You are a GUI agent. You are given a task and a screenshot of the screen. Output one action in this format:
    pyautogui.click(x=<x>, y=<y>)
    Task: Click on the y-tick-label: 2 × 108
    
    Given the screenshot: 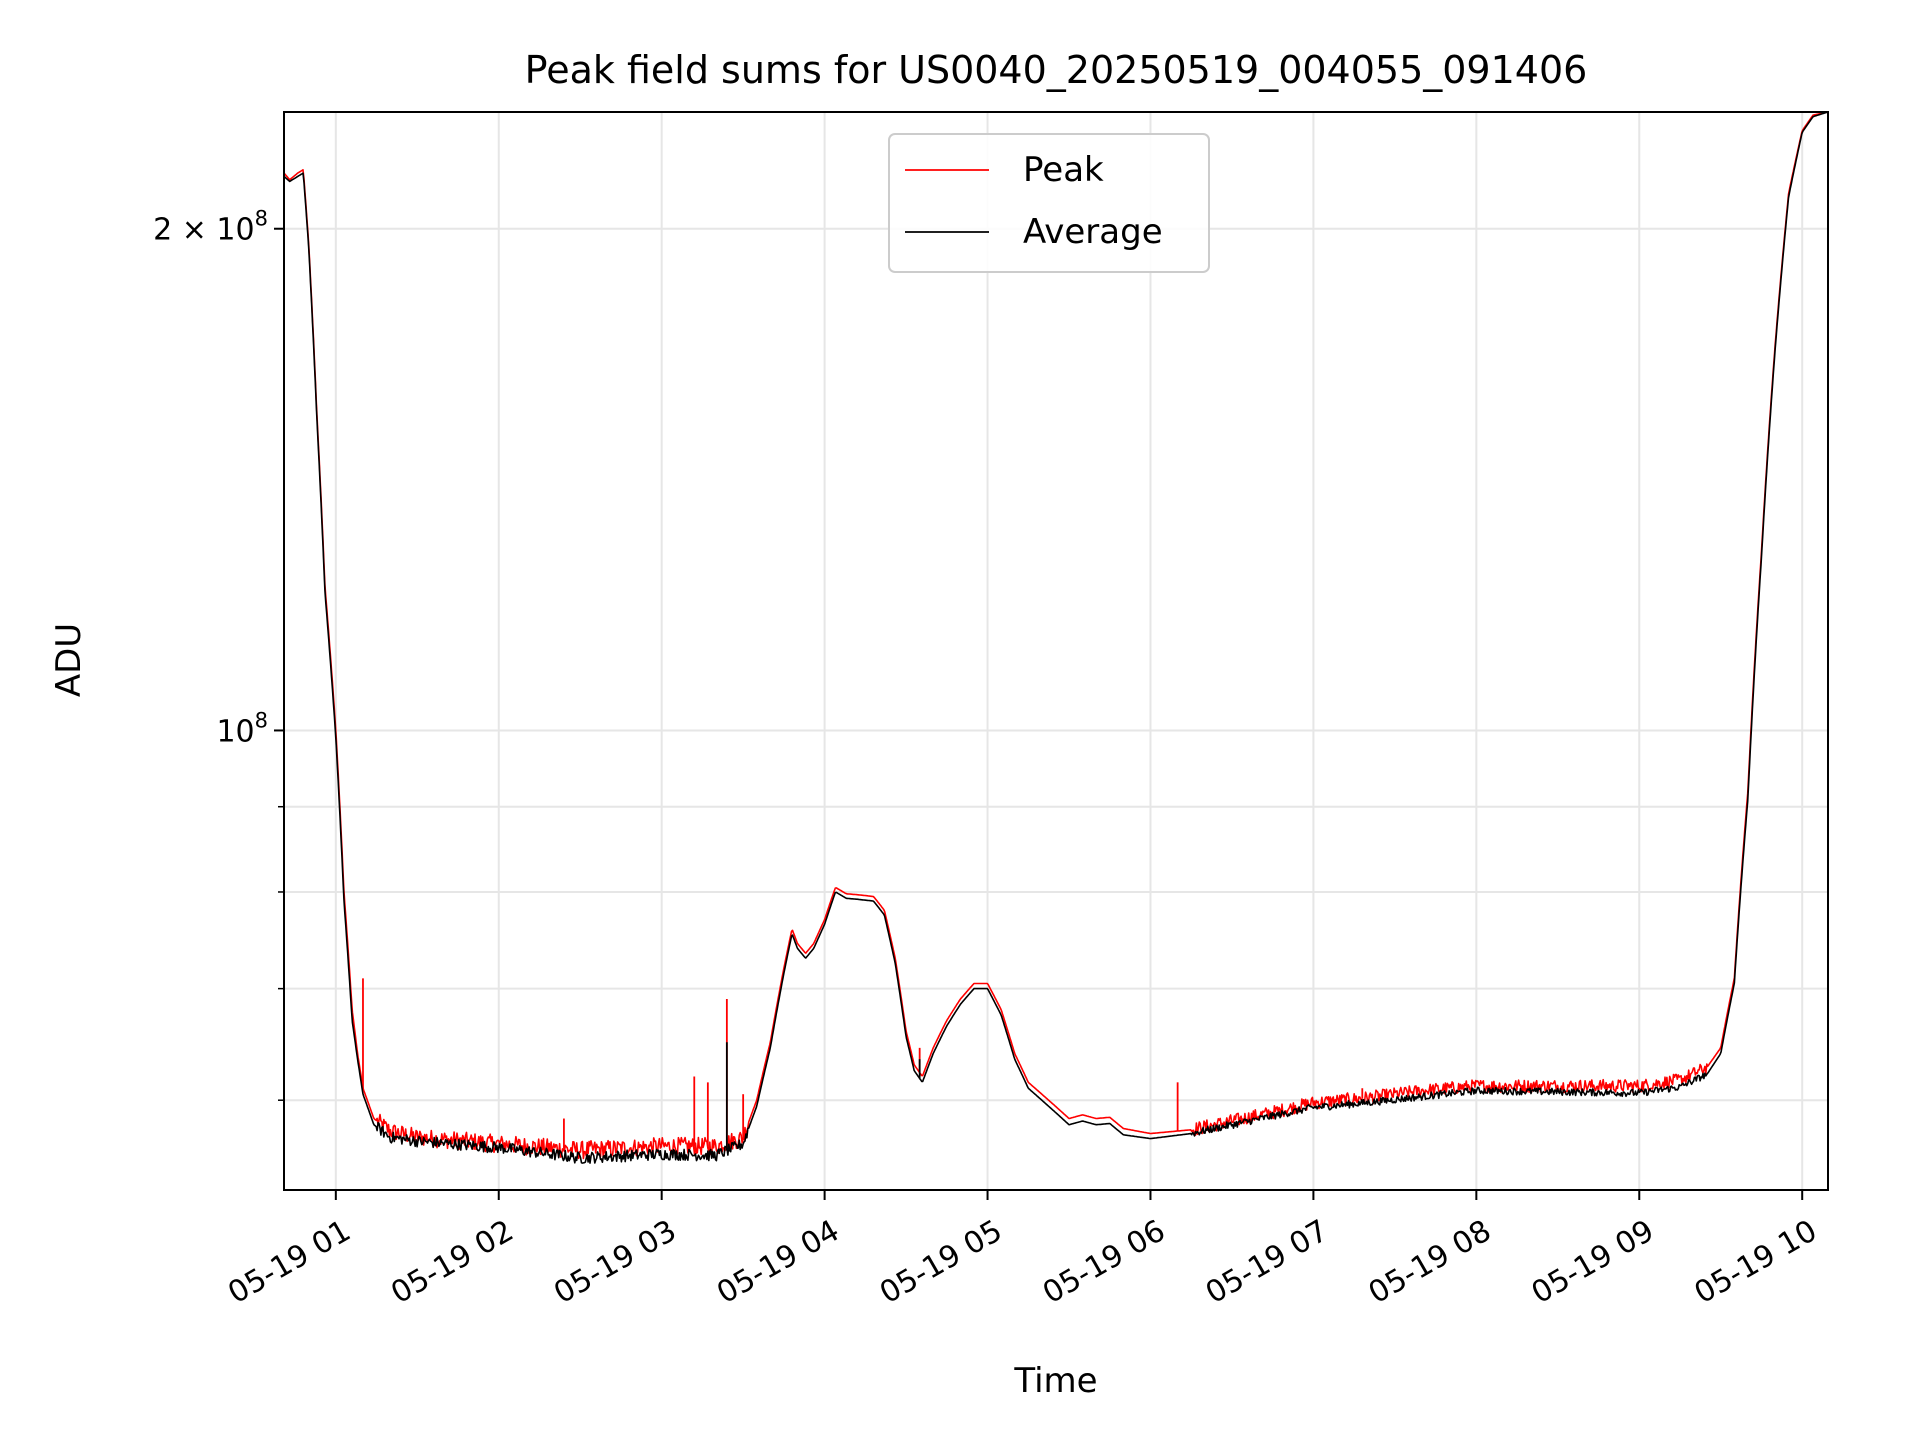 What is the action you would take?
    pyautogui.click(x=210, y=227)
    